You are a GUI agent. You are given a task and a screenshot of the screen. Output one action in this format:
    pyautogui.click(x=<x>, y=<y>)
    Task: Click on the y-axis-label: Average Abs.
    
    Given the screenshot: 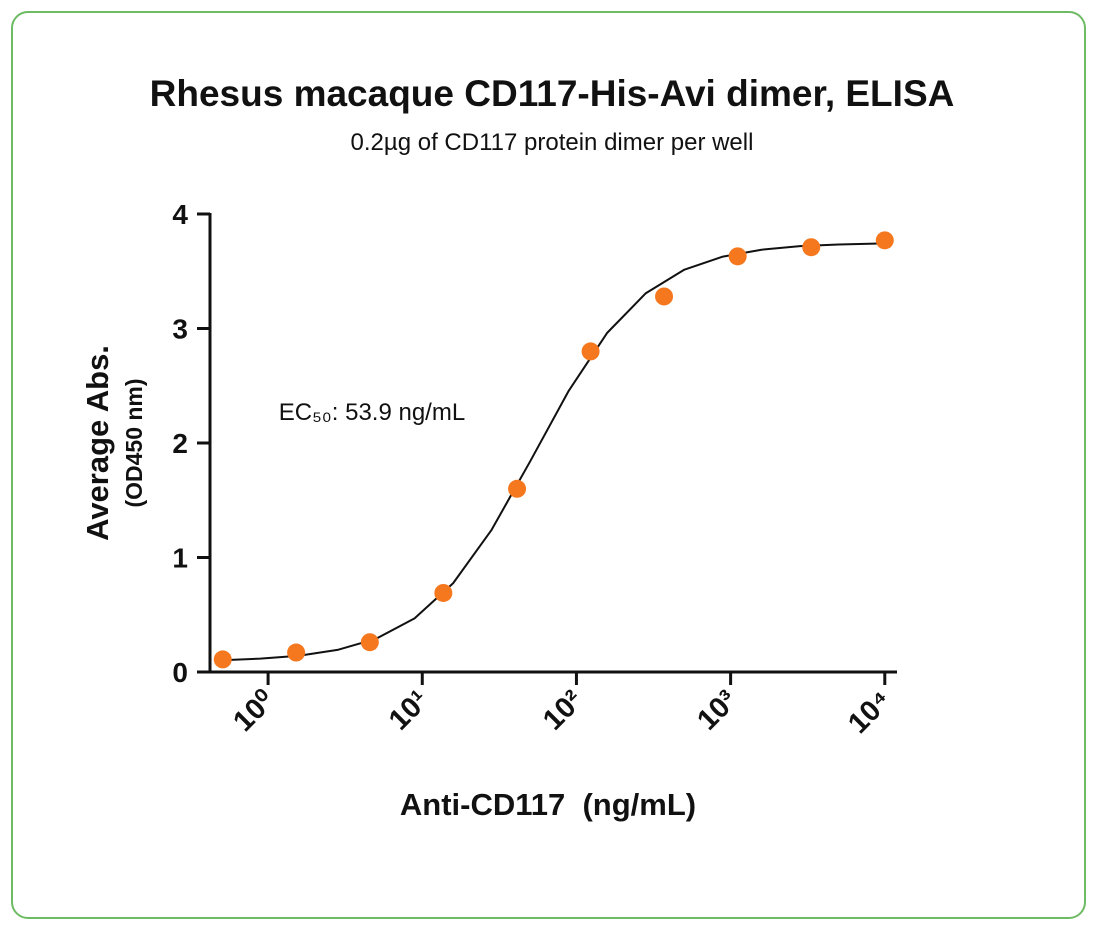 What is the action you would take?
    pyautogui.click(x=97, y=443)
    